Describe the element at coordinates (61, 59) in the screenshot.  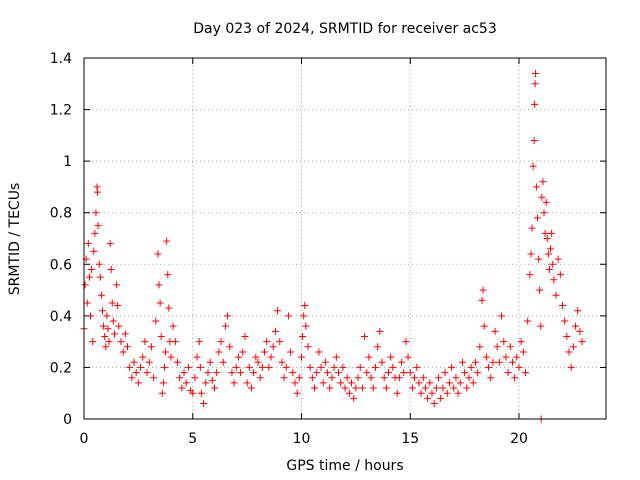
I see `y-tick-label: 1.4` at that location.